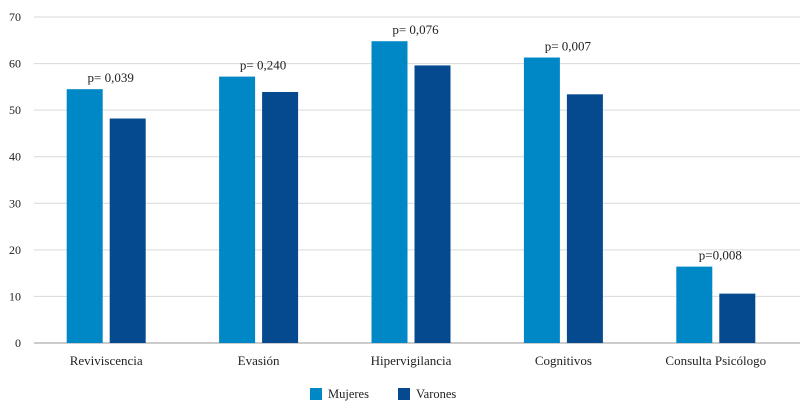 Image resolution: width=811 pixels, height=419 pixels. Describe the element at coordinates (720, 255) in the screenshot. I see `p-value-annotation: p=0,008` at that location.